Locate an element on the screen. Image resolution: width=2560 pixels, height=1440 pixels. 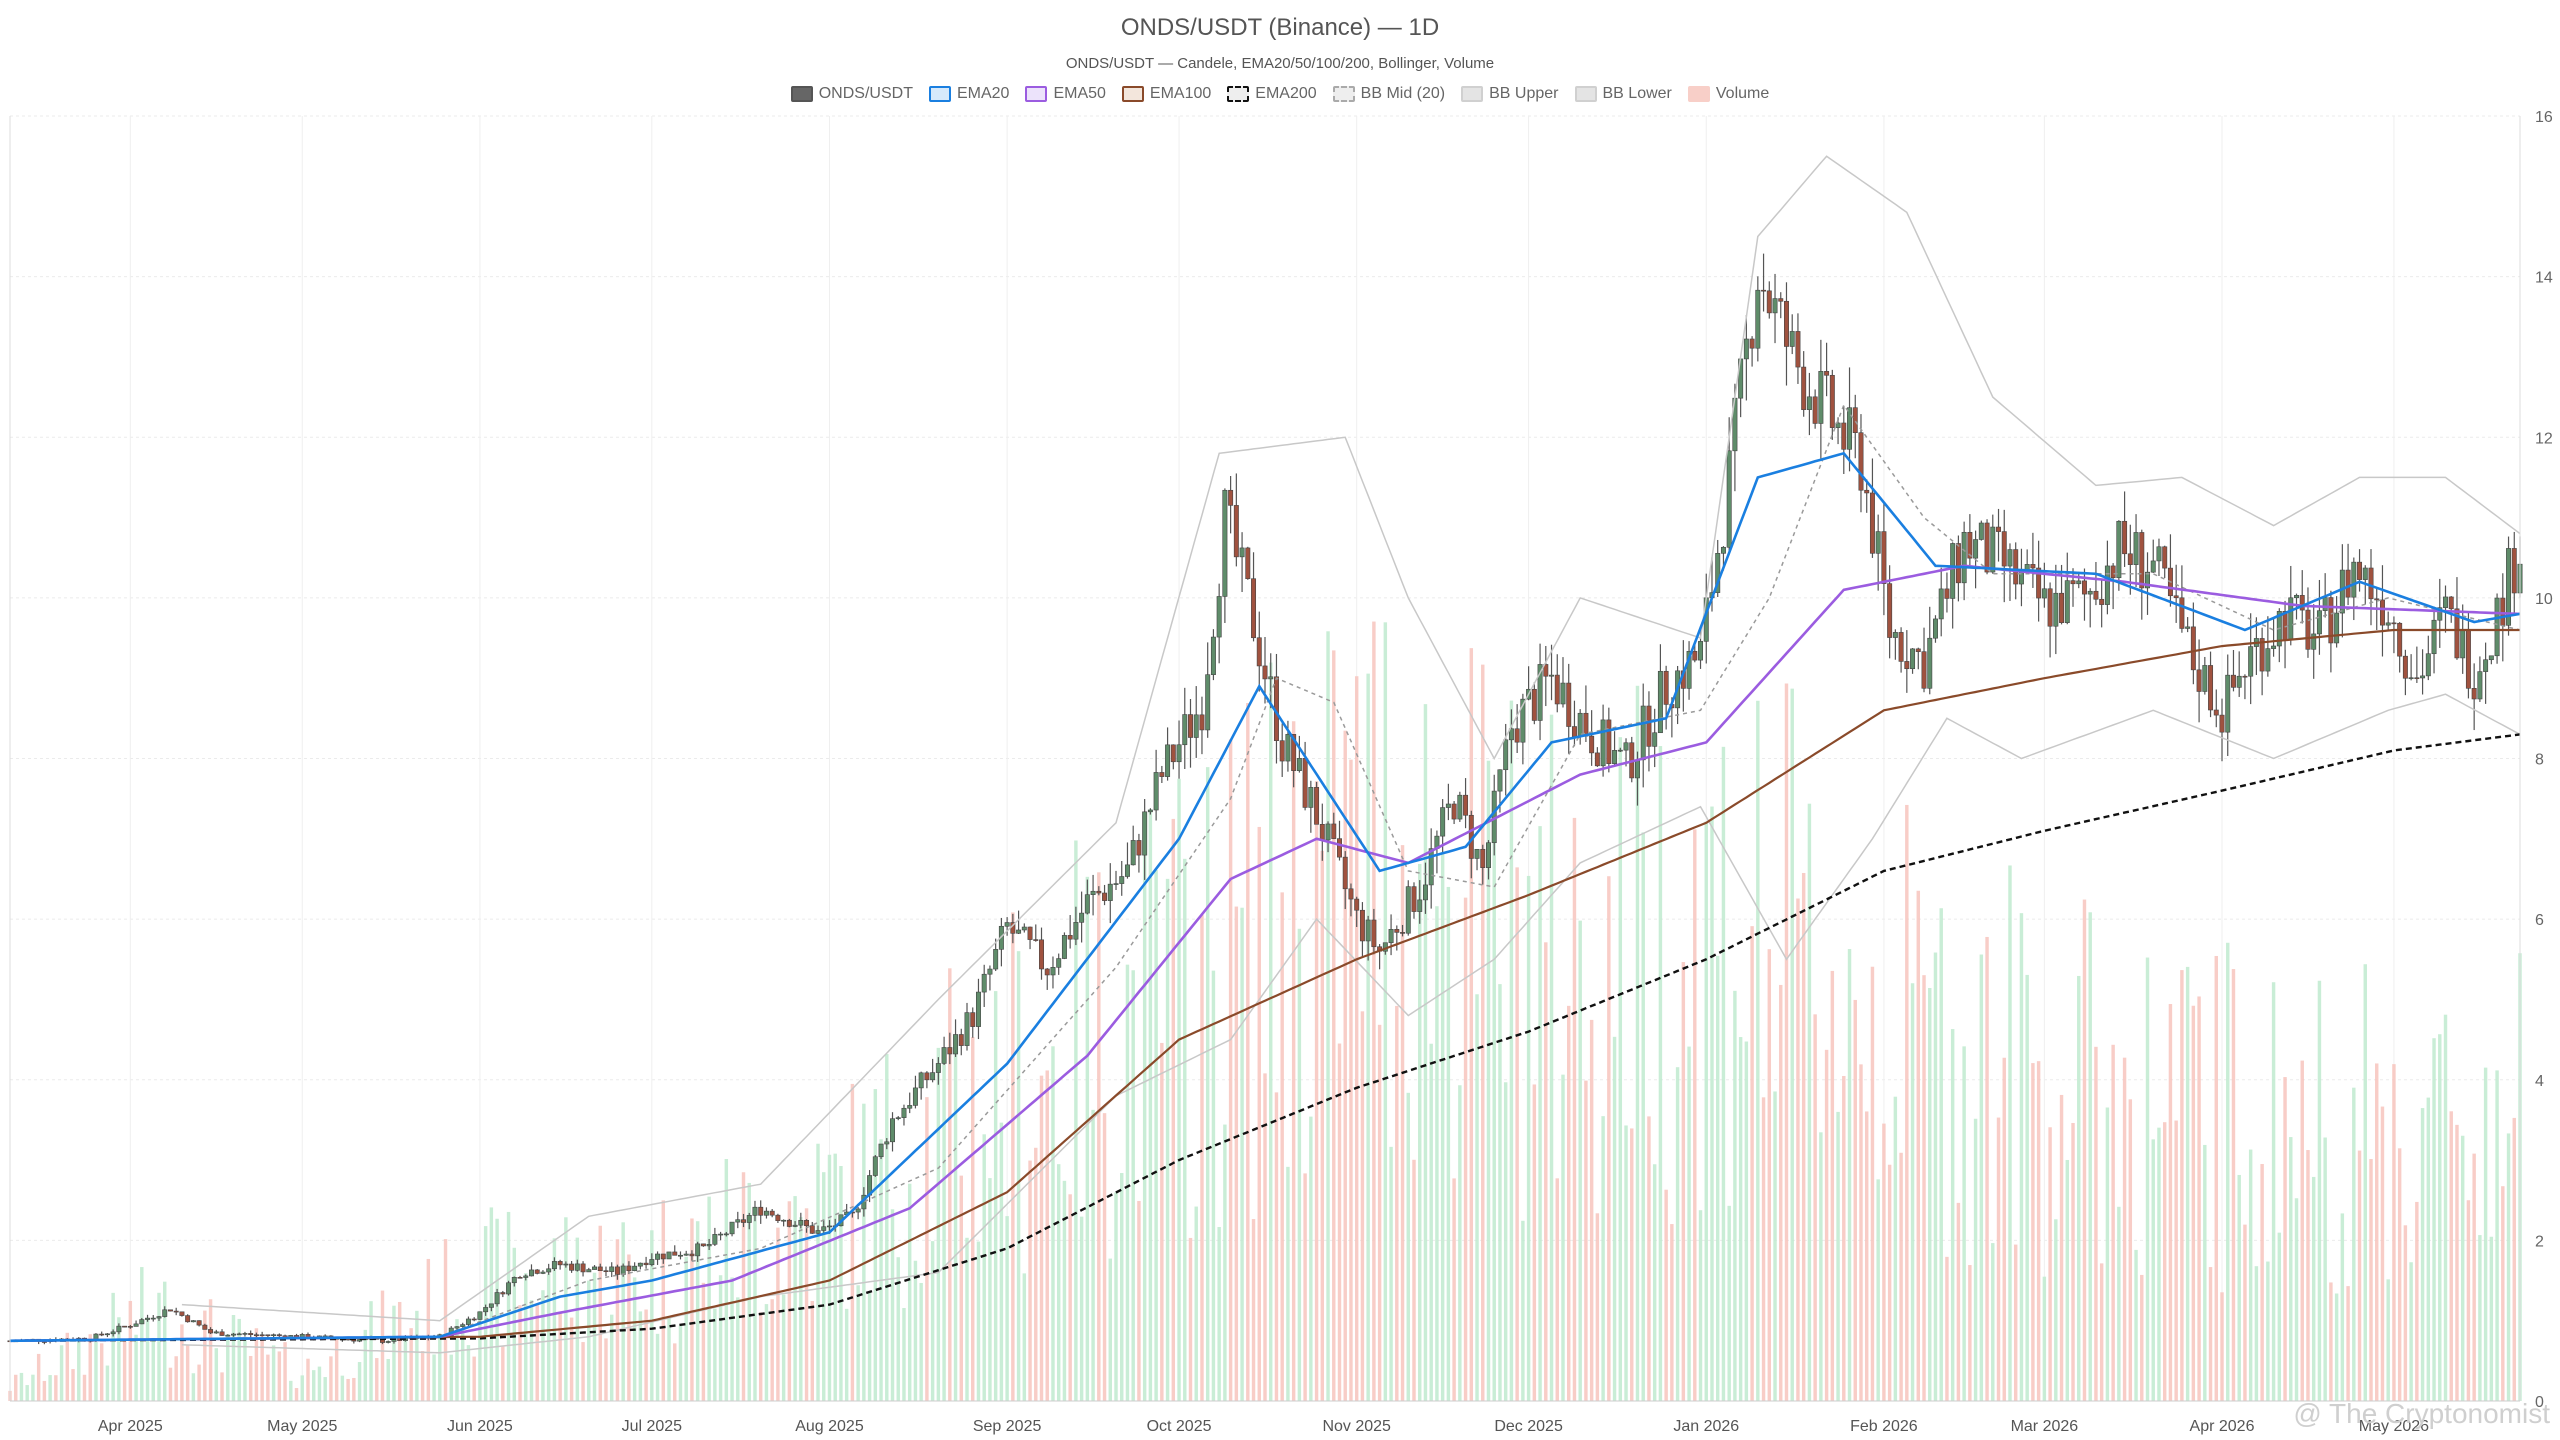
x-tick-label: Jun 2025 is located at coordinates (480, 1426).